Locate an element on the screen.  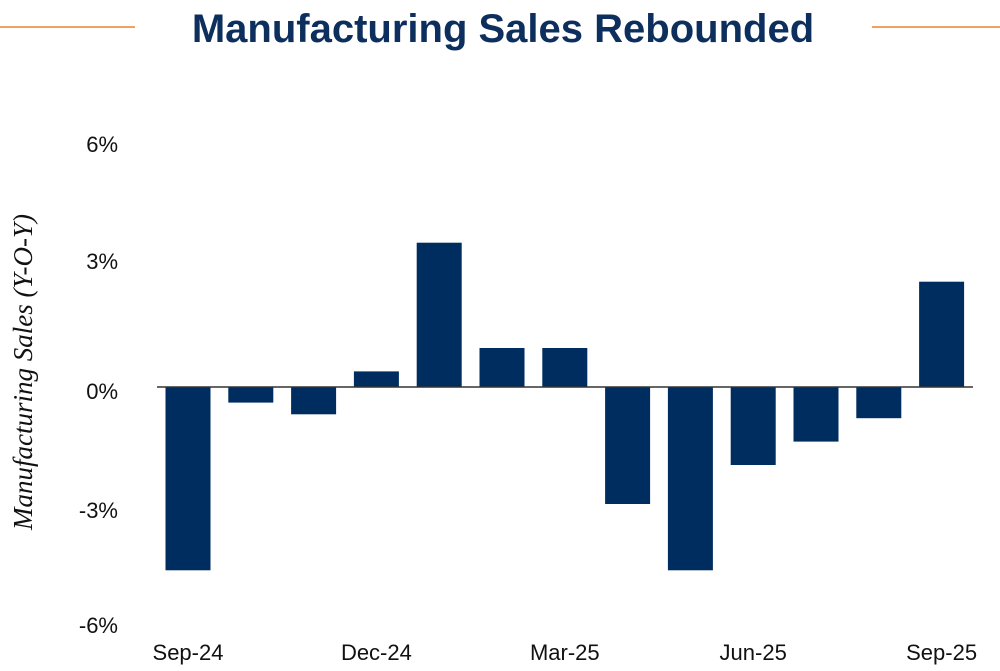
y-tick-label: 3% is located at coordinates (102, 261).